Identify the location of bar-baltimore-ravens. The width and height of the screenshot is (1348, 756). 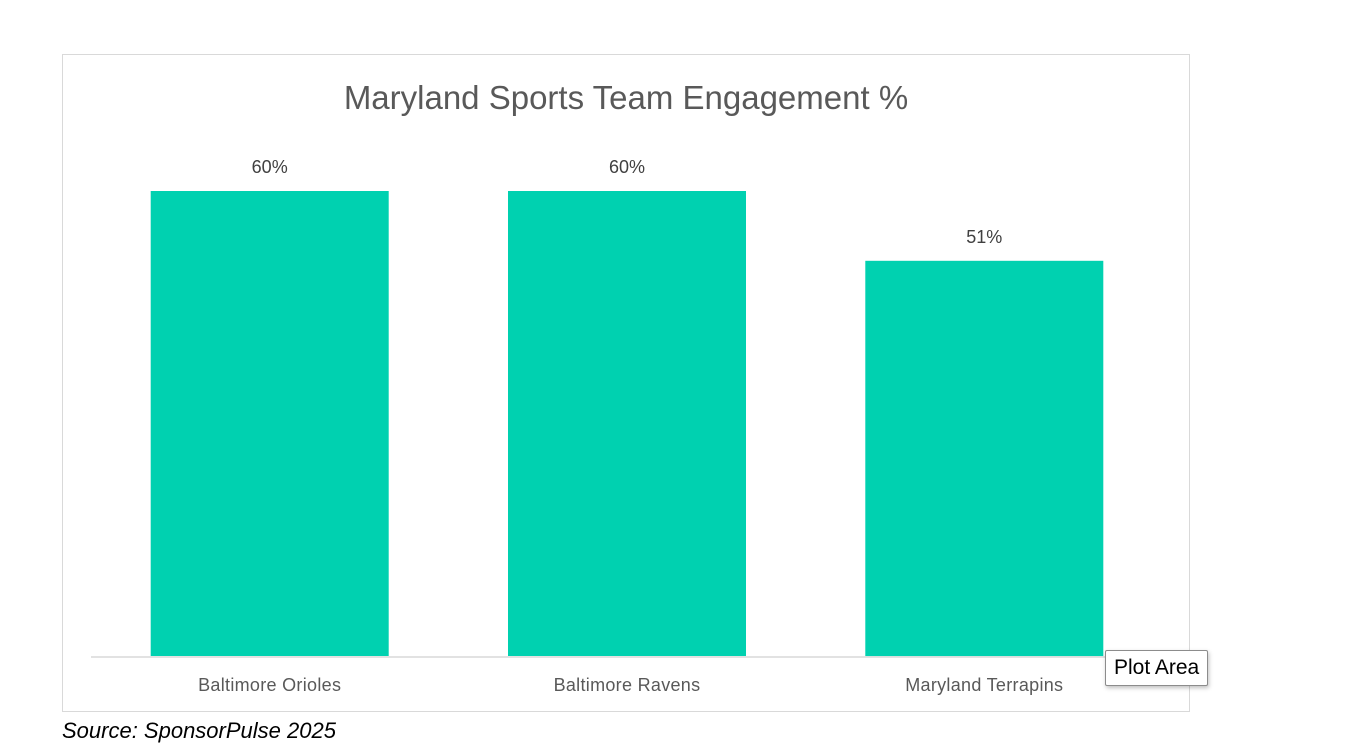
(627, 423).